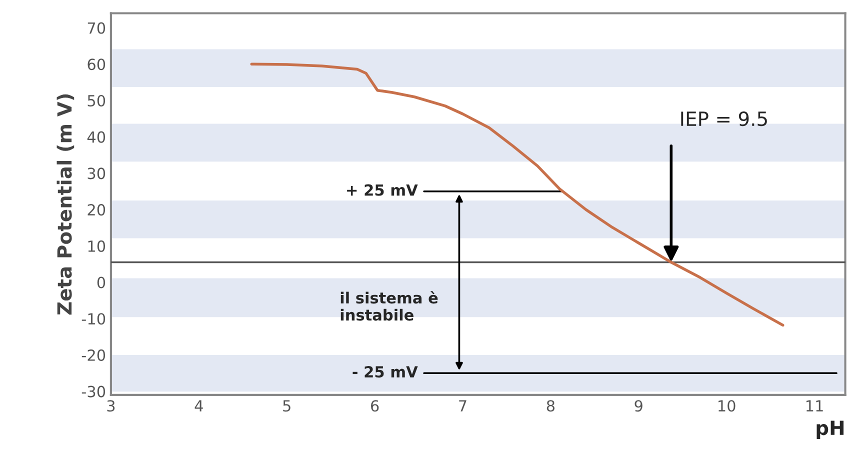  What do you see at coordinates (550, 406) in the screenshot?
I see `x-tick-label: 8` at bounding box center [550, 406].